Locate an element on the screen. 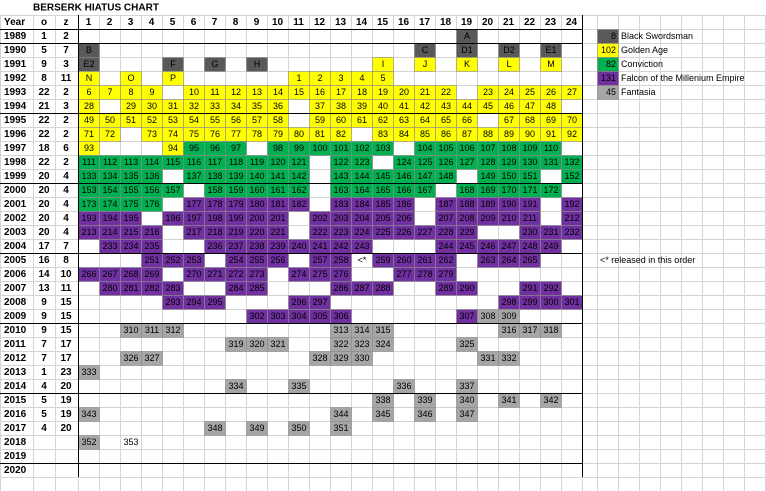 The width and height of the screenshot is (766, 491). chapter: 347 is located at coordinates (466, 414).